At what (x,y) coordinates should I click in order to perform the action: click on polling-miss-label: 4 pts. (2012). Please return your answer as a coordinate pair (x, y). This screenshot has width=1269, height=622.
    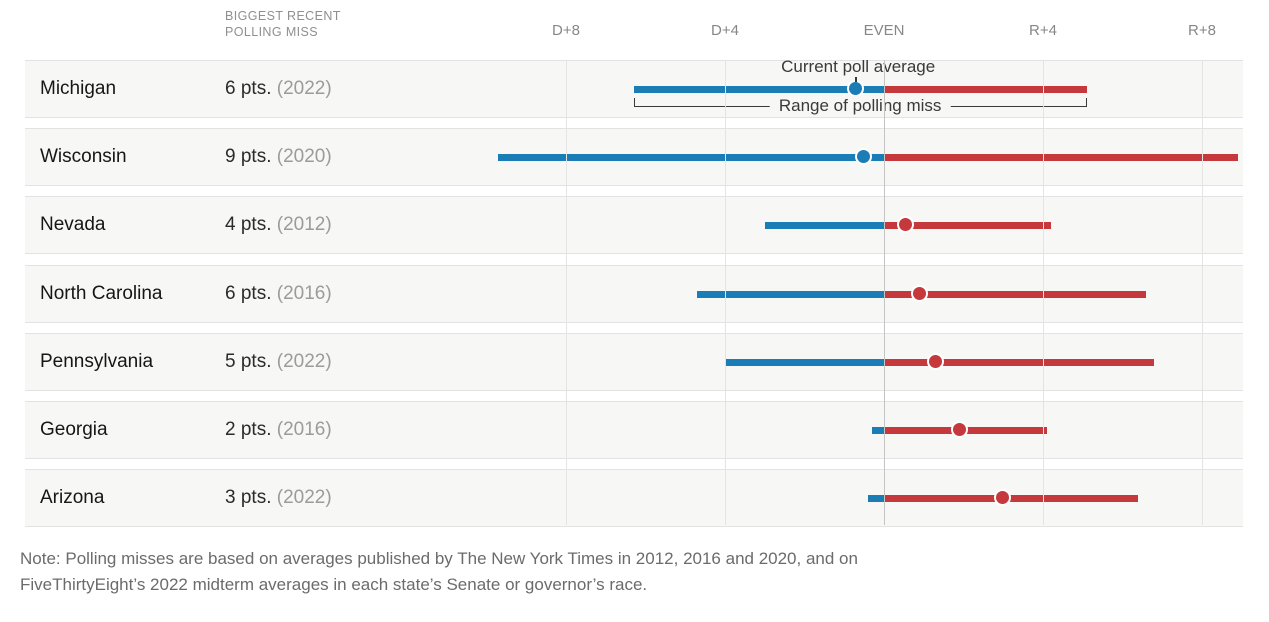
    Looking at the image, I should click on (278, 225).